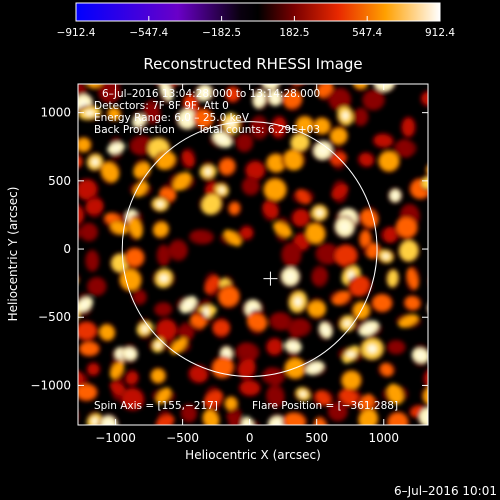 The image size is (500, 500). What do you see at coordinates (148, 33) in the screenshot?
I see `colorbar-tick-label: −547.4` at bounding box center [148, 33].